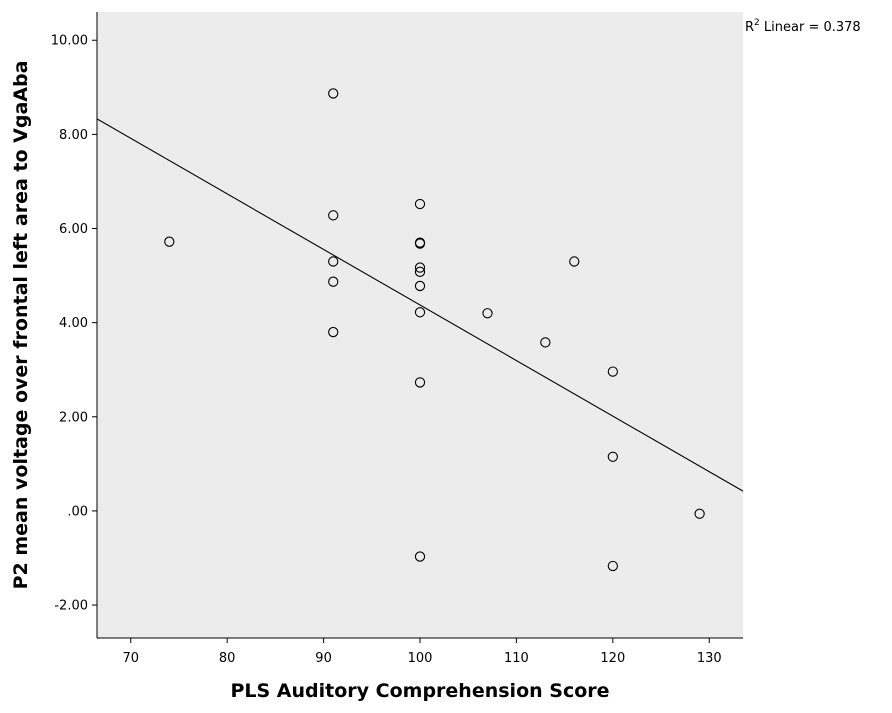  What do you see at coordinates (810, 27) in the screenshot?
I see `r2-value: Linear = 0.378` at bounding box center [810, 27].